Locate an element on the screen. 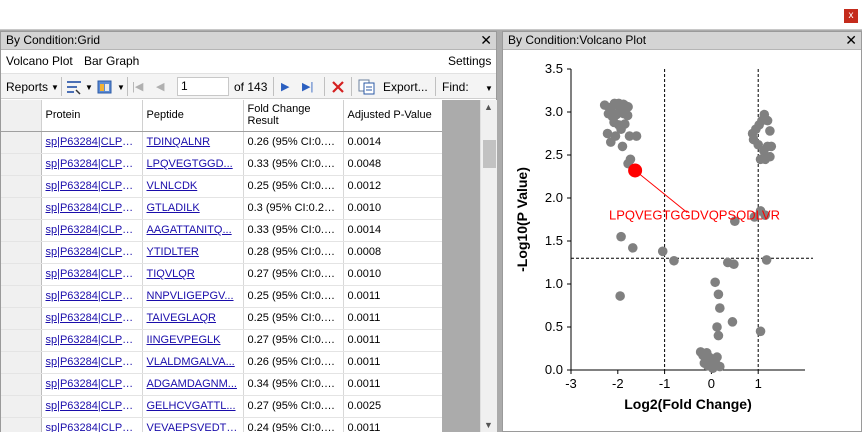  peptide-link: TAIVEGLAQR is located at coordinates (193, 318).